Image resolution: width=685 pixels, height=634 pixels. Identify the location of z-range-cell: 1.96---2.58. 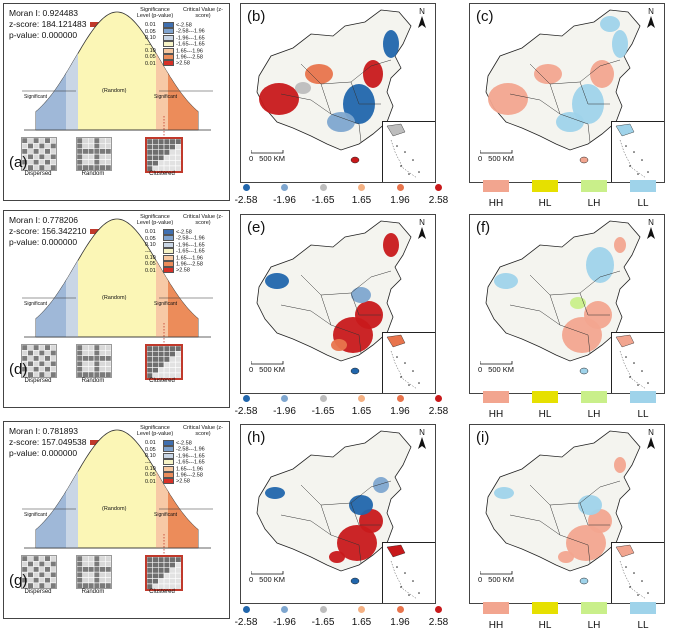
(189, 475).